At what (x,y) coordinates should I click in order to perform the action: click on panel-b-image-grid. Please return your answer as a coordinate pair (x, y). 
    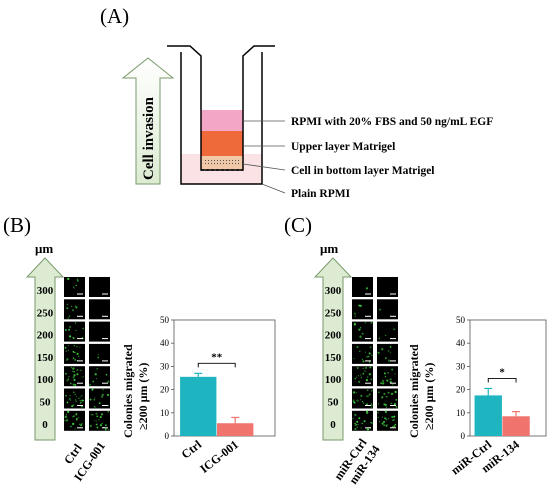
    Looking at the image, I should click on (87, 354).